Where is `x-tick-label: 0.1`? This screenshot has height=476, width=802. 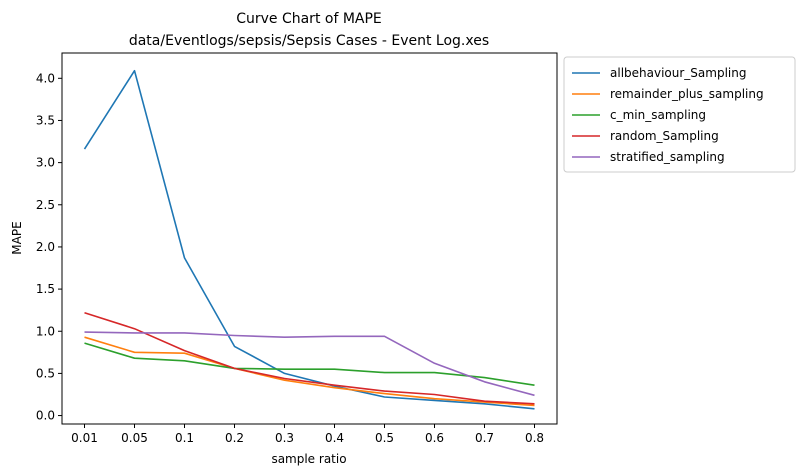
x-tick-label: 0.1 is located at coordinates (184, 438).